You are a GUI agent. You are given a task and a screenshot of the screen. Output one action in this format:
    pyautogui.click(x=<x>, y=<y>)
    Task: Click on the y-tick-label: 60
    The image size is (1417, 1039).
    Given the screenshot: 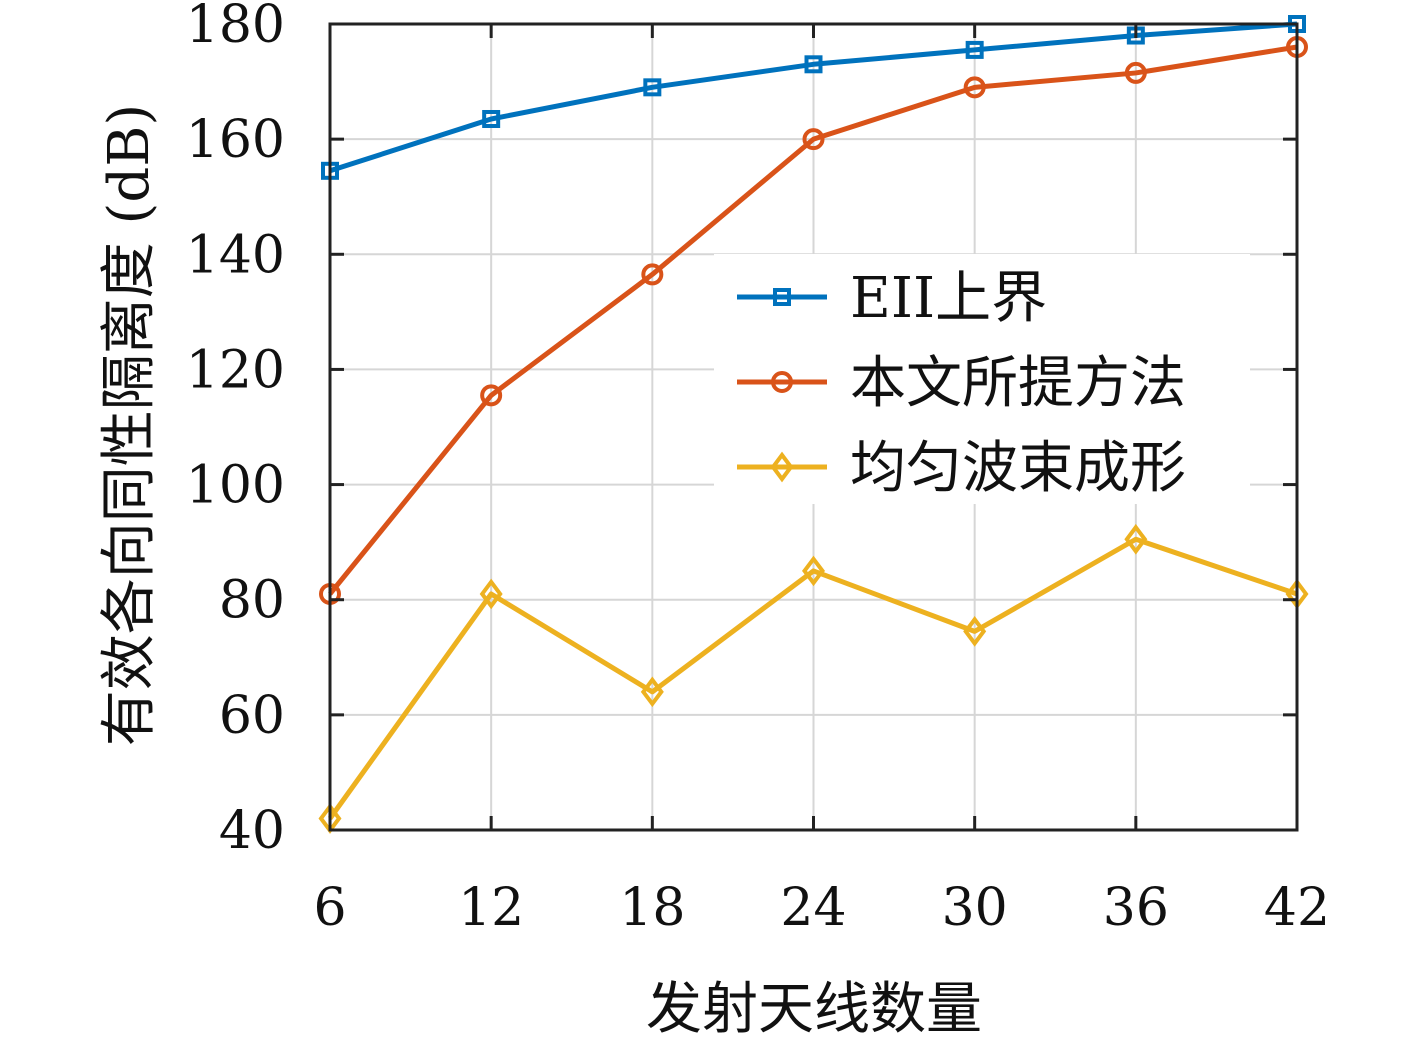 What is the action you would take?
    pyautogui.click(x=252, y=716)
    